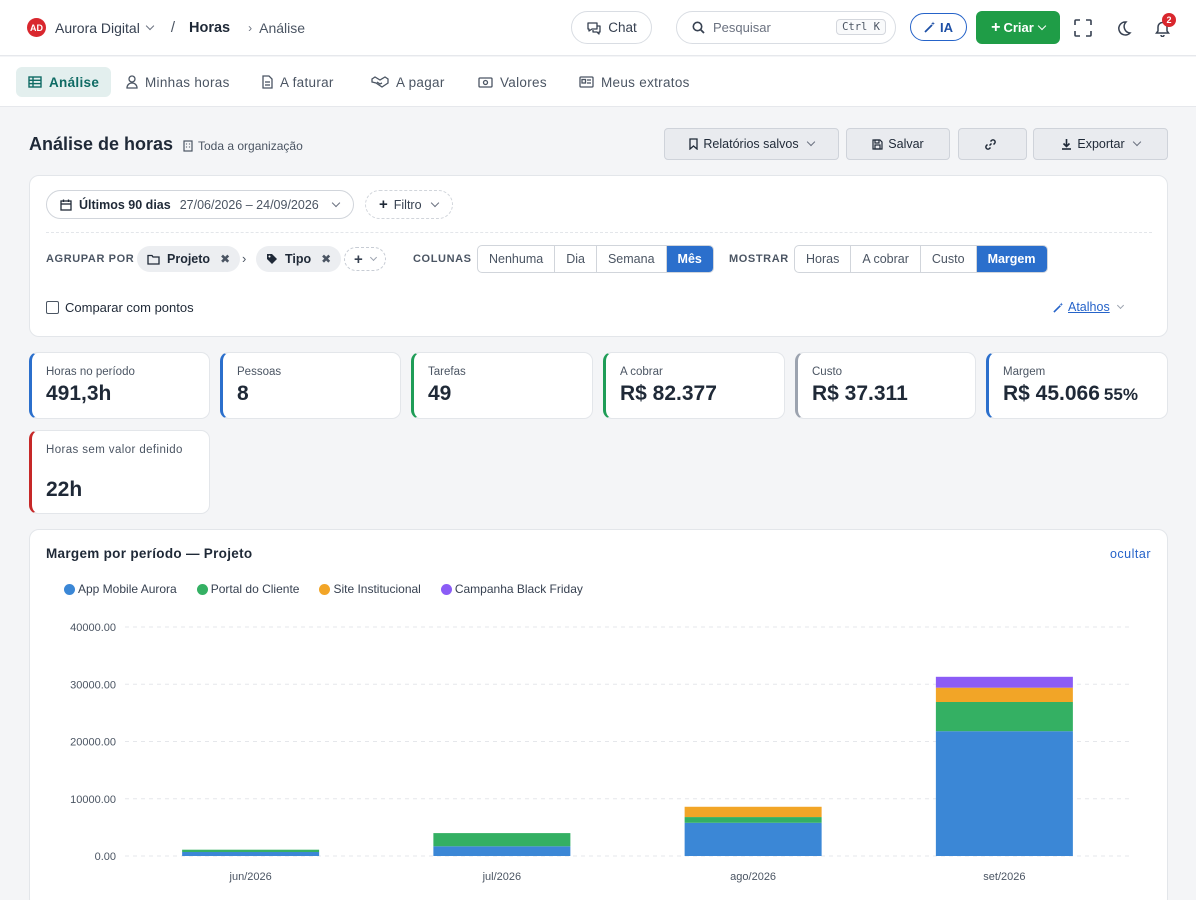 This screenshot has width=1196, height=900. I want to click on save-button: Salvar, so click(898, 144).